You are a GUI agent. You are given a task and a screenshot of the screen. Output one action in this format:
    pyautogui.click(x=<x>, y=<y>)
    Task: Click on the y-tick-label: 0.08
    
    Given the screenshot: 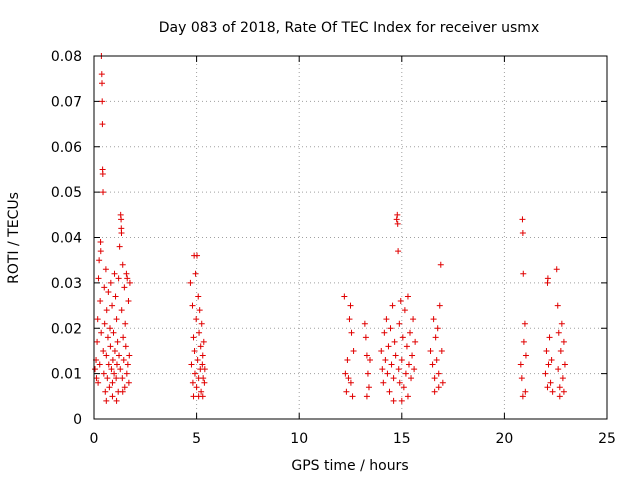 What is the action you would take?
    pyautogui.click(x=66, y=57)
    